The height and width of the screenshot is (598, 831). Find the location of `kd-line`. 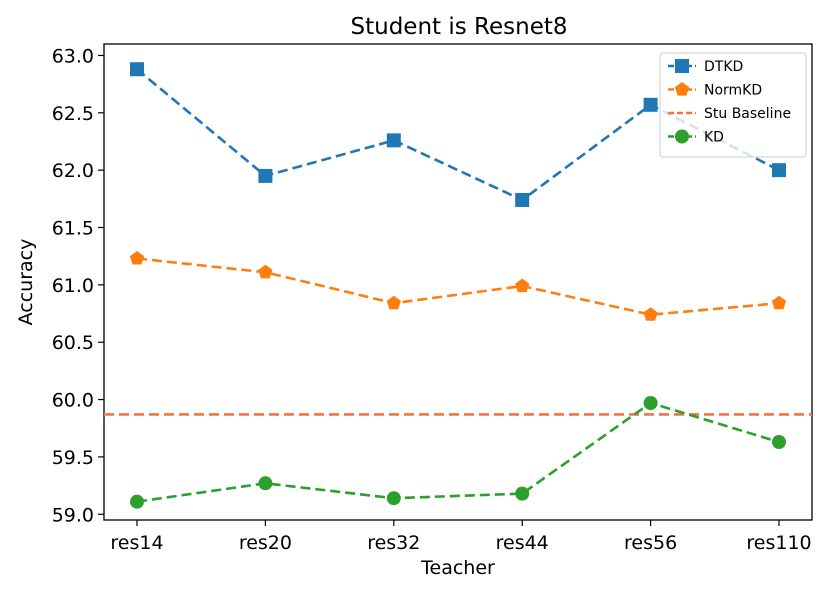

kd-line is located at coordinates (458, 452).